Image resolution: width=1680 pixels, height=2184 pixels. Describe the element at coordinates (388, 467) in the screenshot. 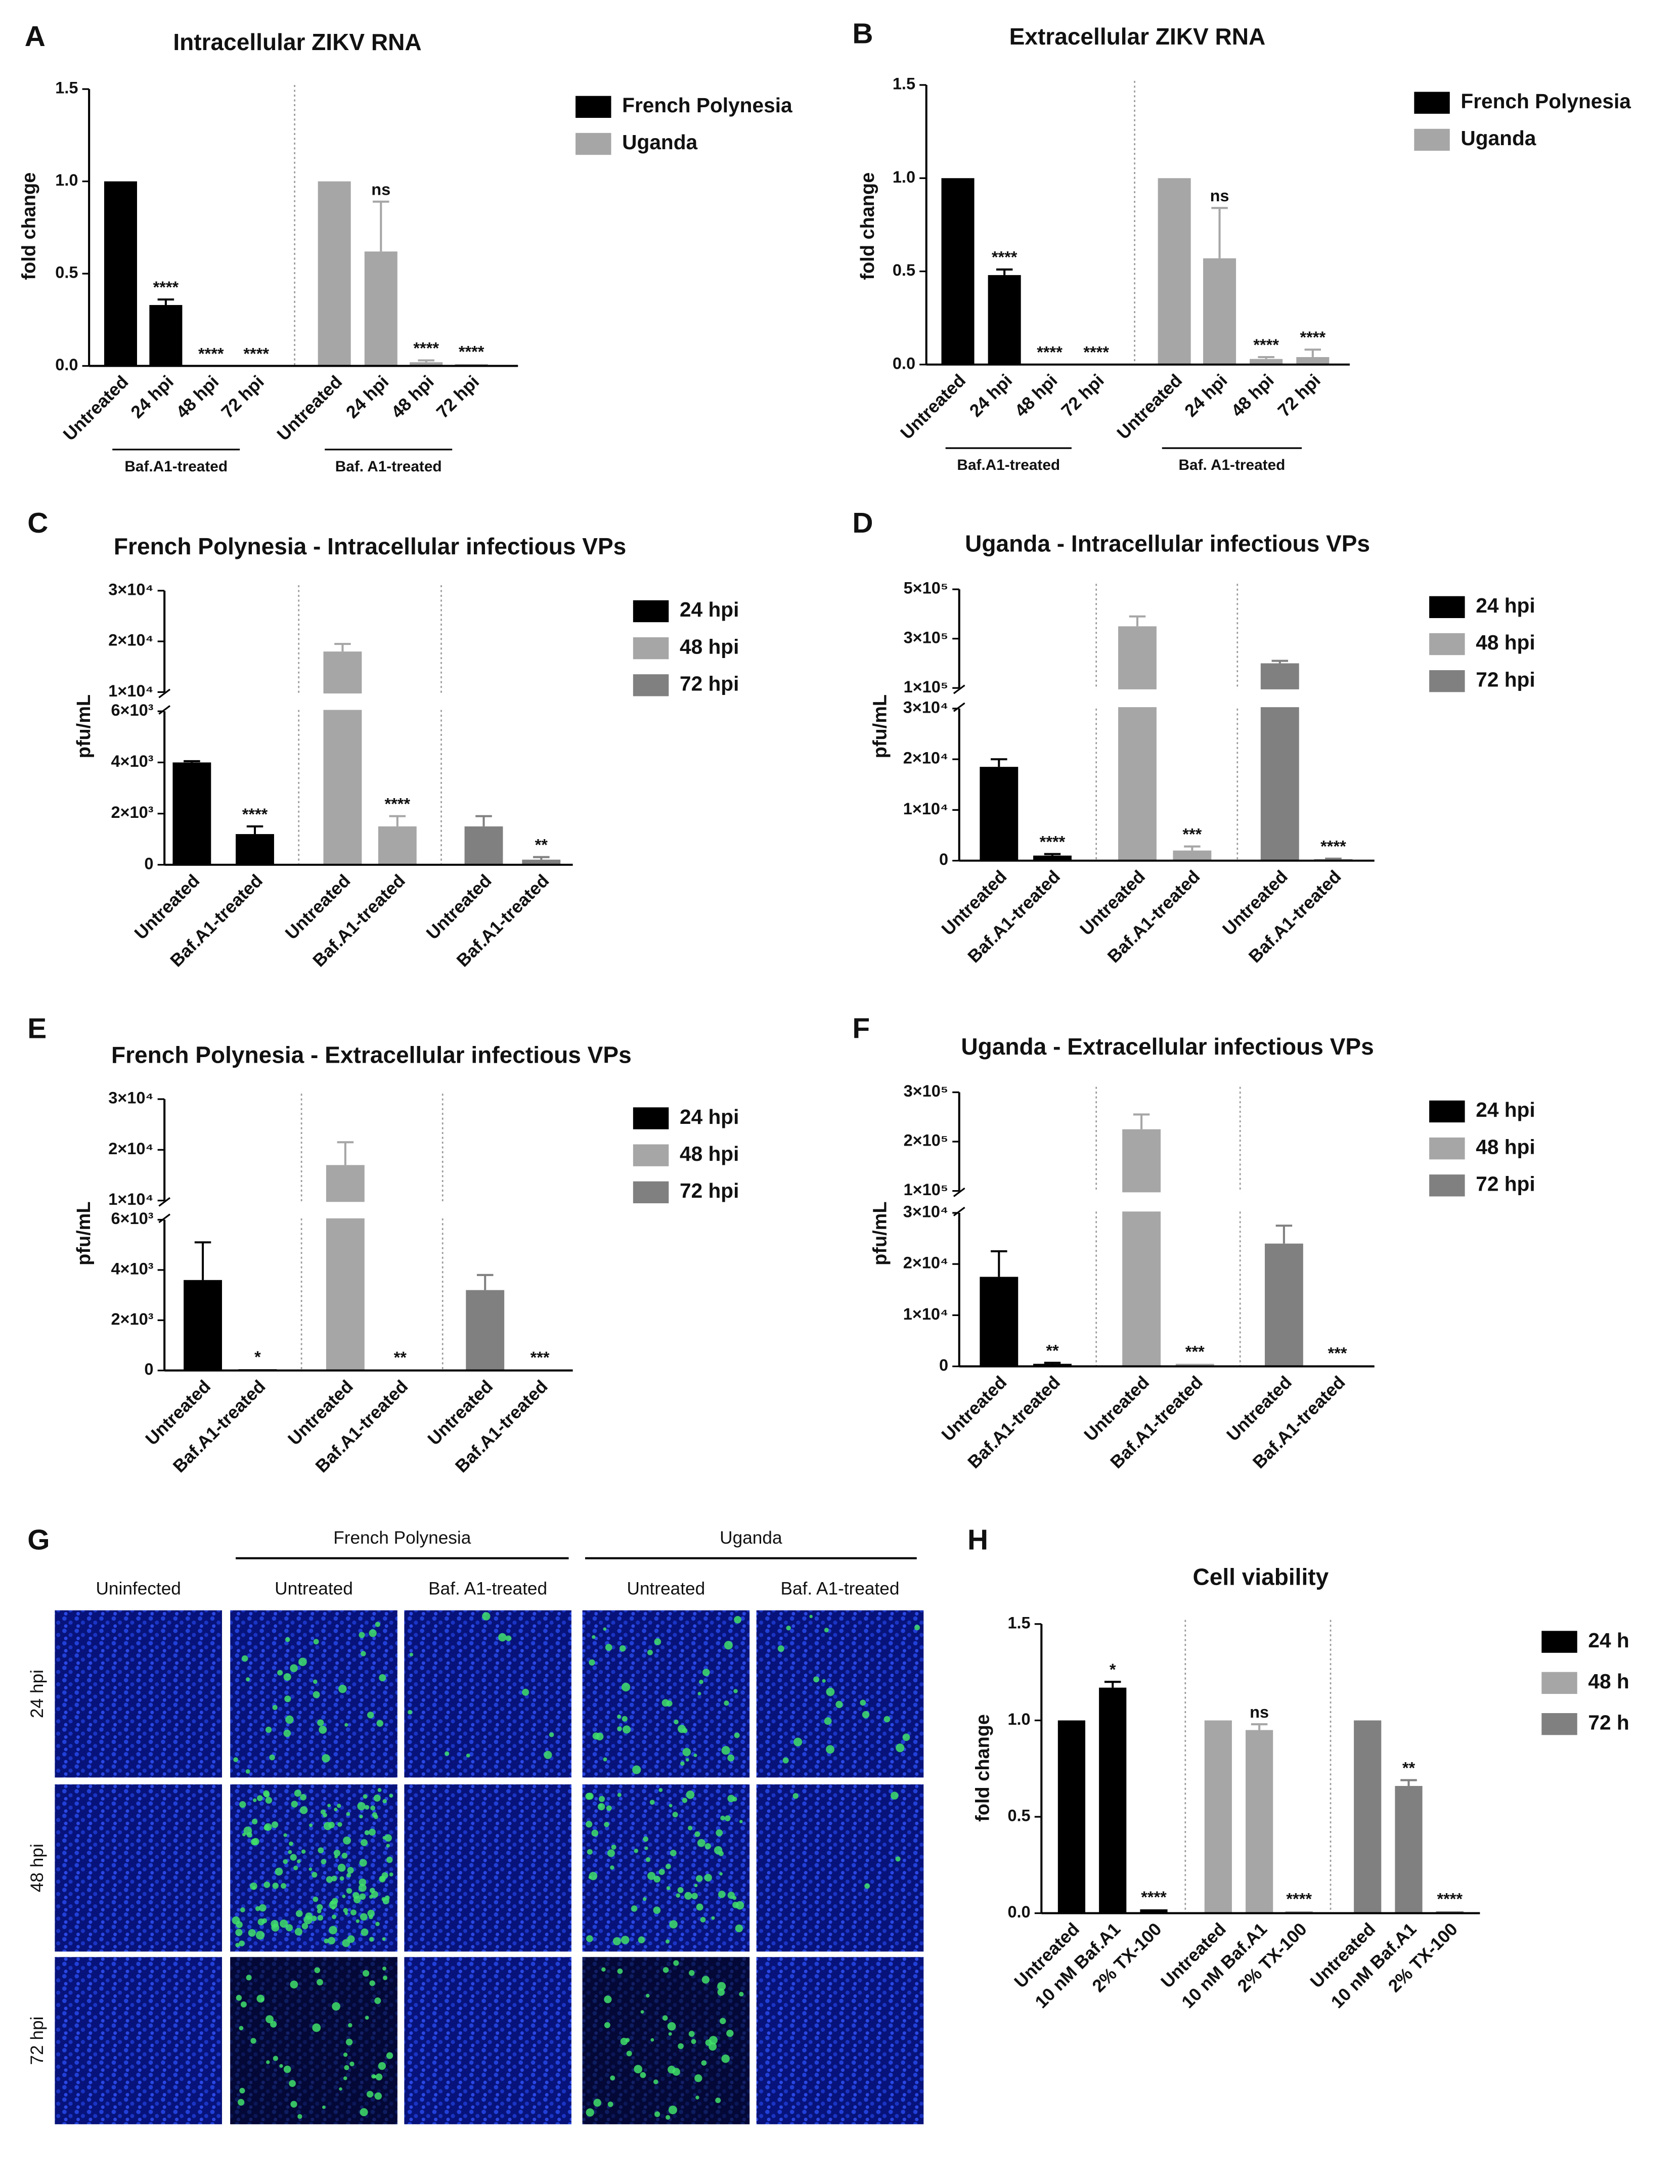

I see `bracket-label: Baf. A1-treated` at that location.